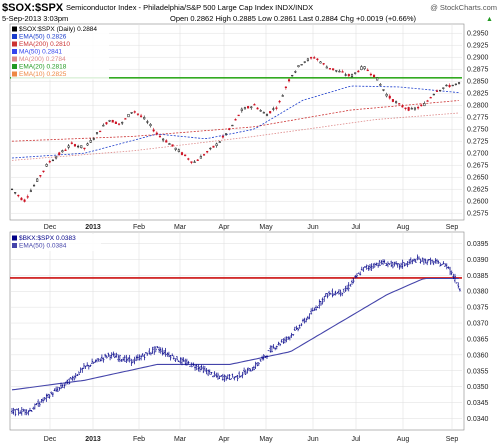 The width and height of the screenshot is (500, 445). I want to click on legend-entry: MA(200) 0.2784, so click(42, 59).